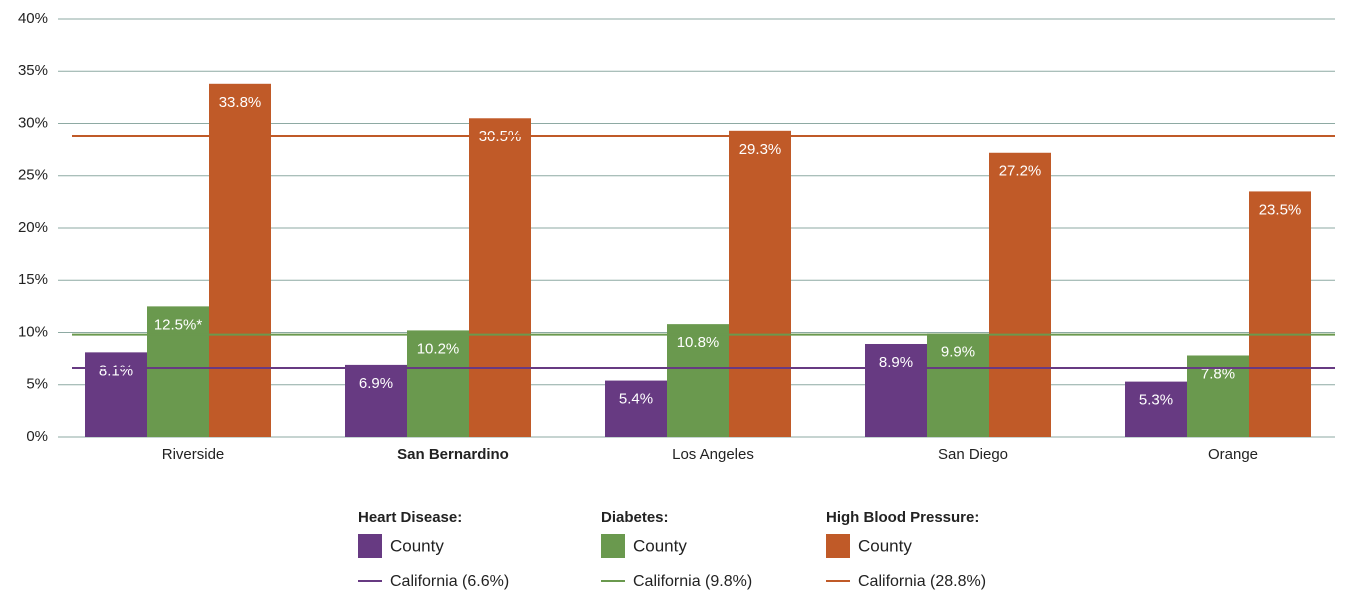 This screenshot has width=1356, height=595. I want to click on y-tick-label: 15%, so click(33, 279).